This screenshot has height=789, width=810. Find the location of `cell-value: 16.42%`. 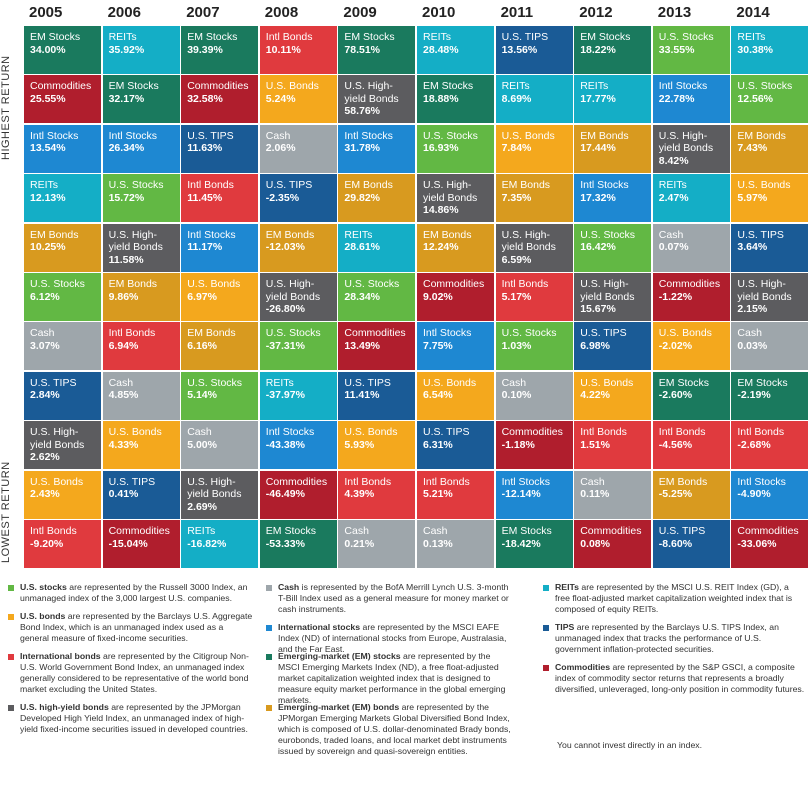

cell-value: 16.42% is located at coordinates (598, 247).